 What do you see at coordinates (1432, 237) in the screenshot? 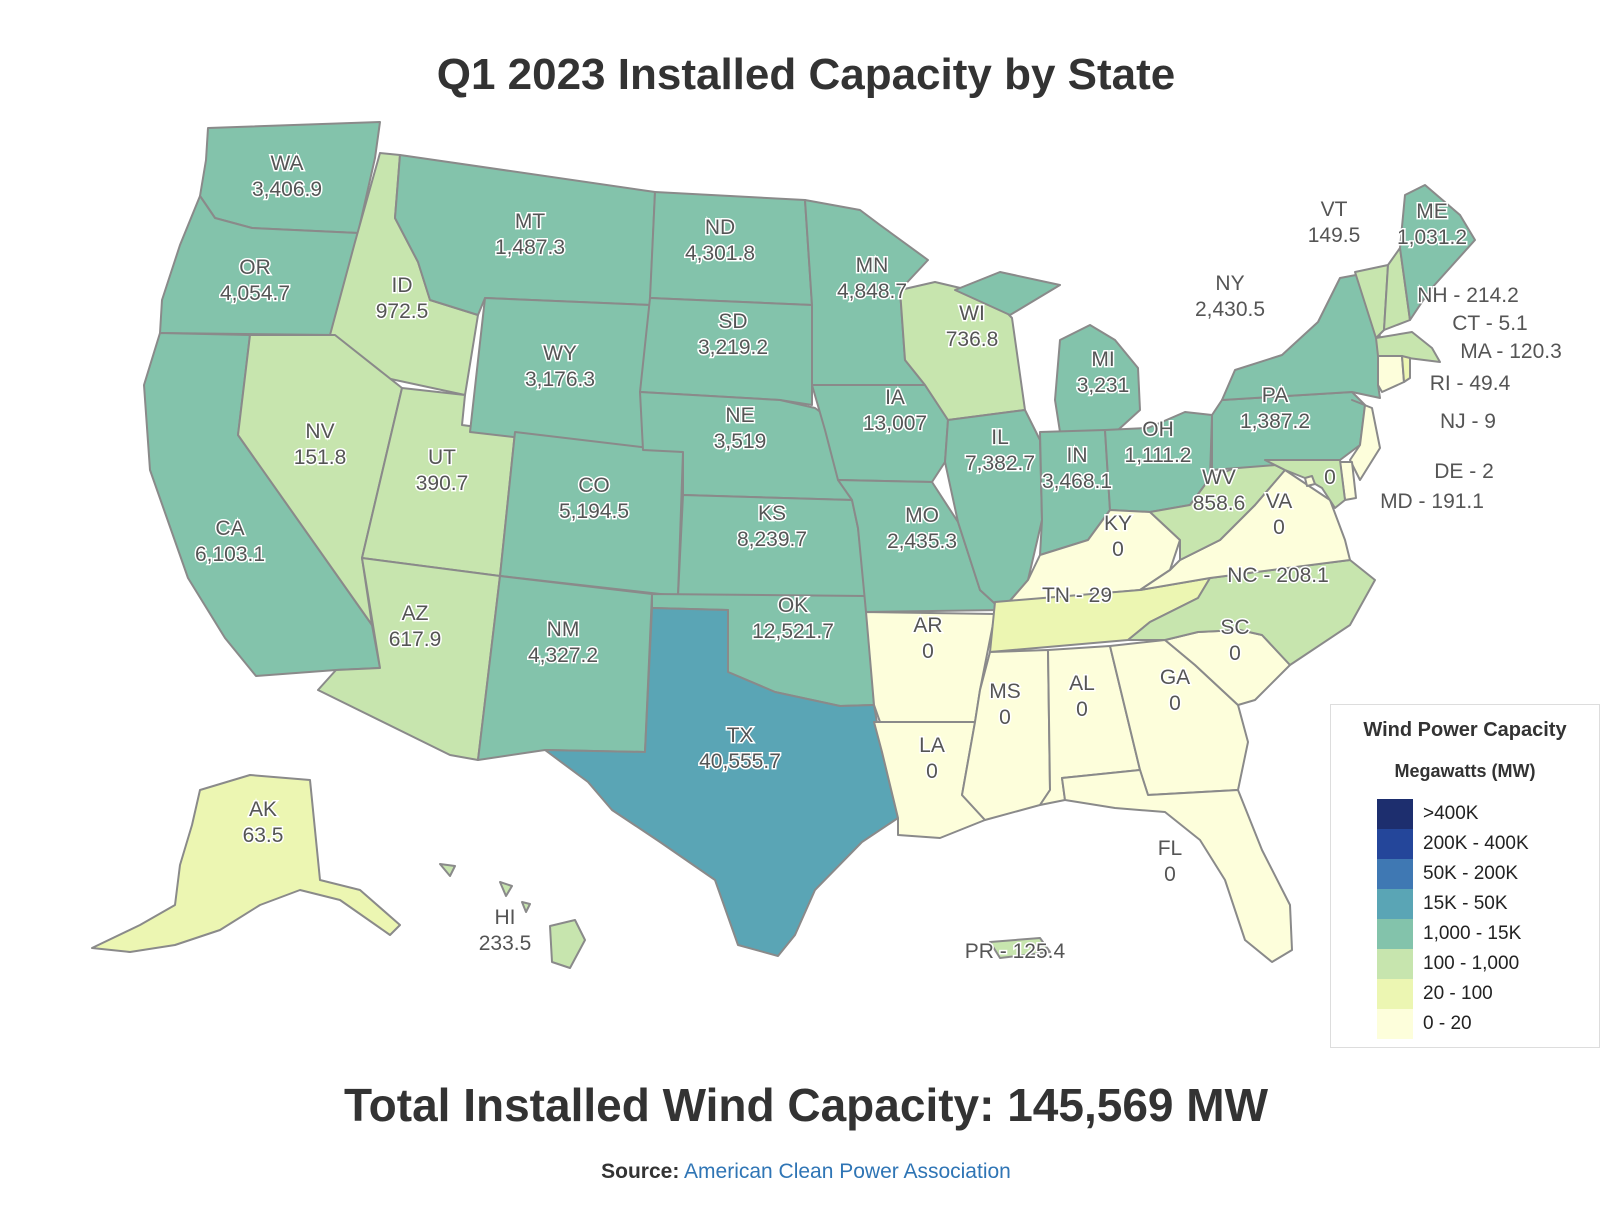
I see `state-value-ME: 1,031.2` at bounding box center [1432, 237].